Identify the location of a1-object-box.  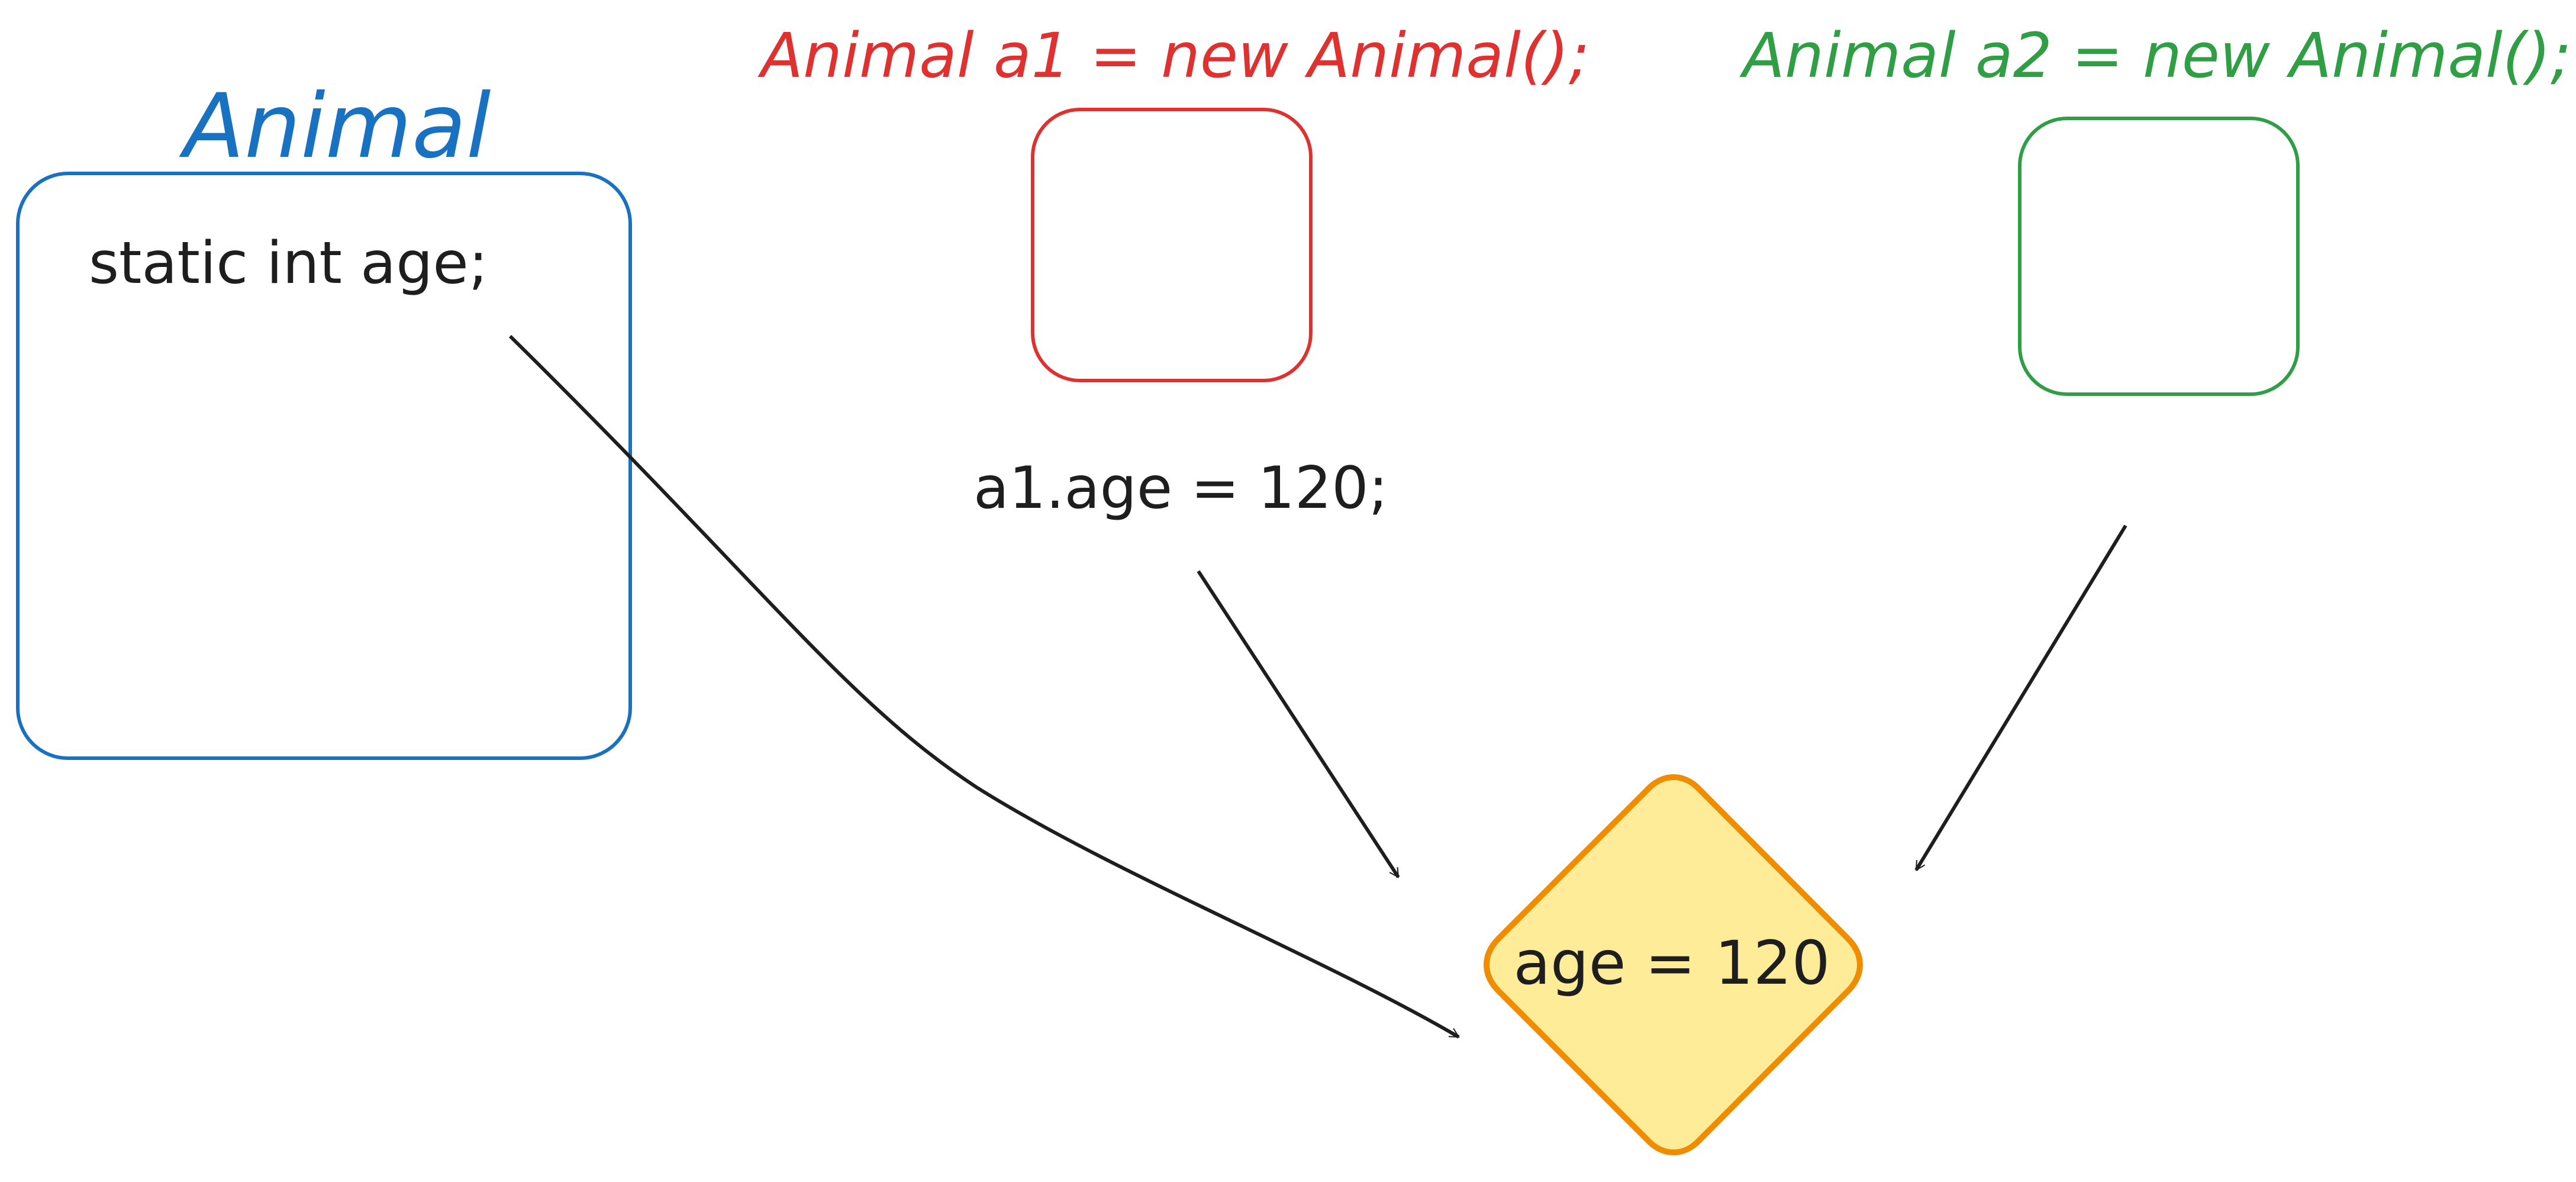
(1172, 245).